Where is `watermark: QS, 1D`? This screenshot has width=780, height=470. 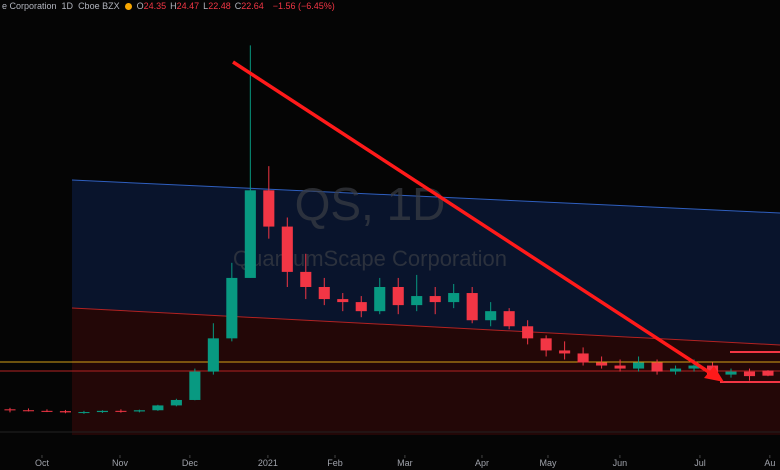
watermark: QS, 1D is located at coordinates (370, 204).